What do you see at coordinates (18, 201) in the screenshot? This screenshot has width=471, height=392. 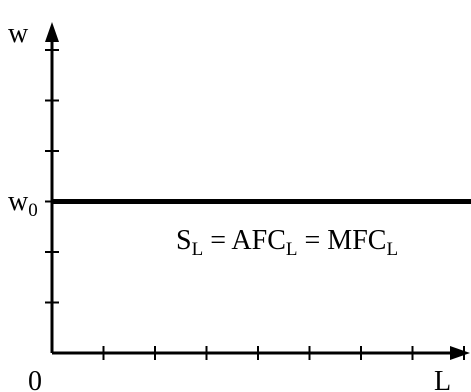 I see `y-level-label-main: w` at bounding box center [18, 201].